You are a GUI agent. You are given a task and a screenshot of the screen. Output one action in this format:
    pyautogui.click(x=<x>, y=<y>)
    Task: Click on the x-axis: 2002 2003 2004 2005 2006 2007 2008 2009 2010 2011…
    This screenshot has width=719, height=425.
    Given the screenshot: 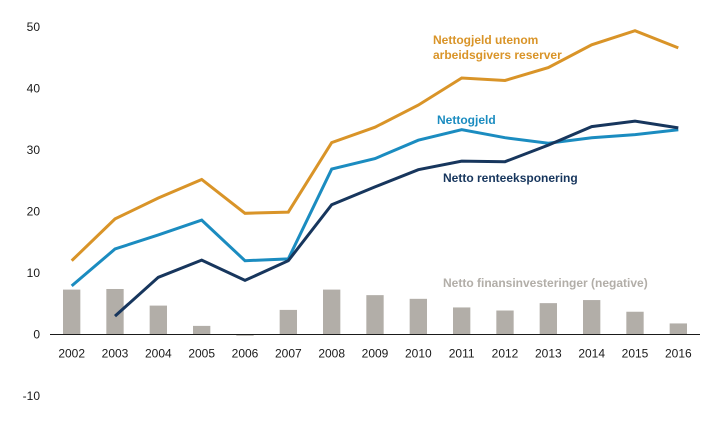 What is the action you would take?
    pyautogui.click(x=375, y=354)
    